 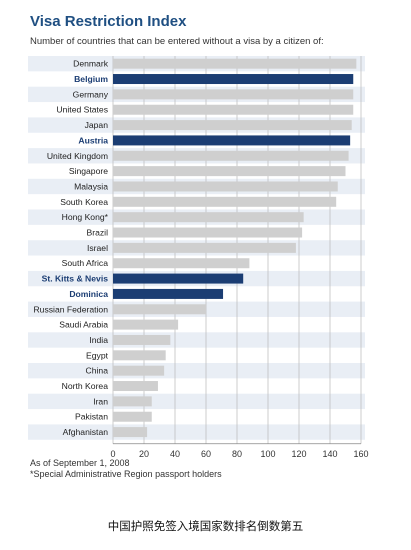 I want to click on category-label: India, so click(x=98, y=340).